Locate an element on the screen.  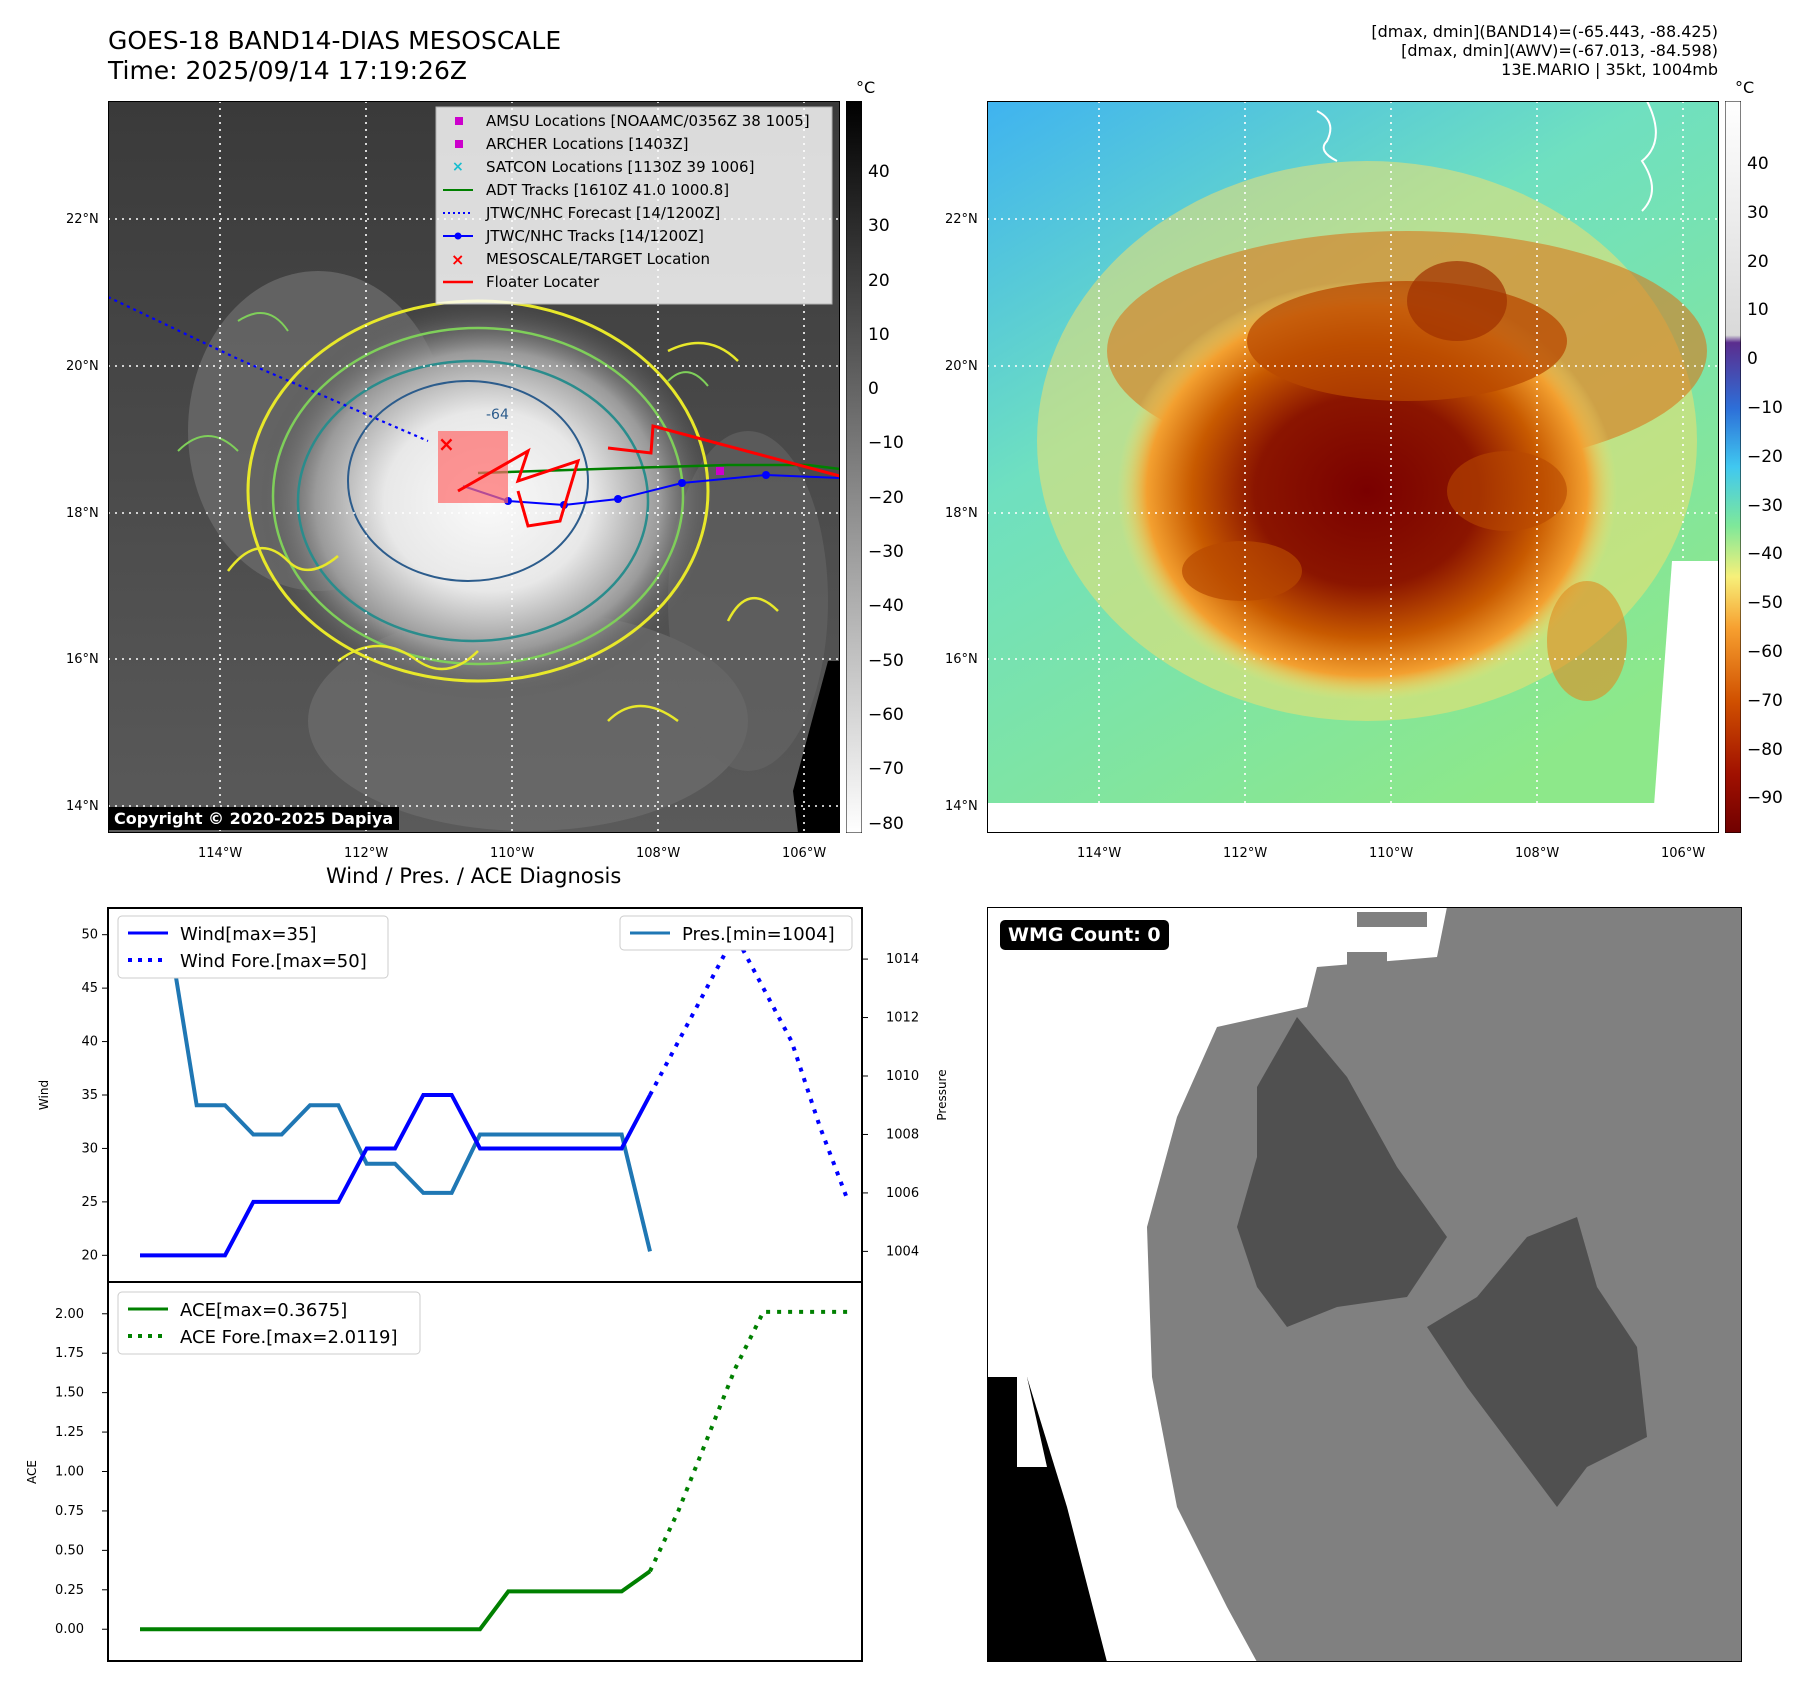
ace-y-ticks: 0.00 0.25 0.50 0.75 1.00 1.25 1.50 1.75 2.00 is located at coordinates (81, 1472).